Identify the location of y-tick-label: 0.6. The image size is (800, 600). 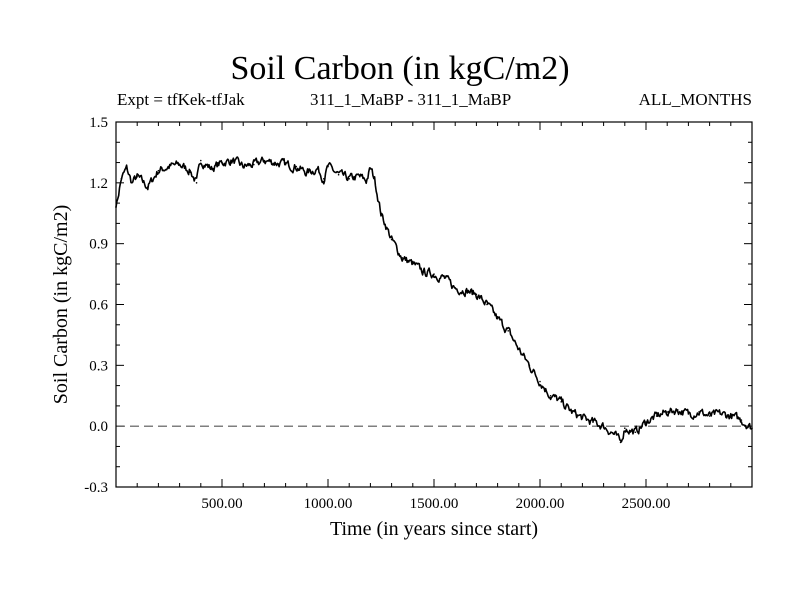
(98, 306).